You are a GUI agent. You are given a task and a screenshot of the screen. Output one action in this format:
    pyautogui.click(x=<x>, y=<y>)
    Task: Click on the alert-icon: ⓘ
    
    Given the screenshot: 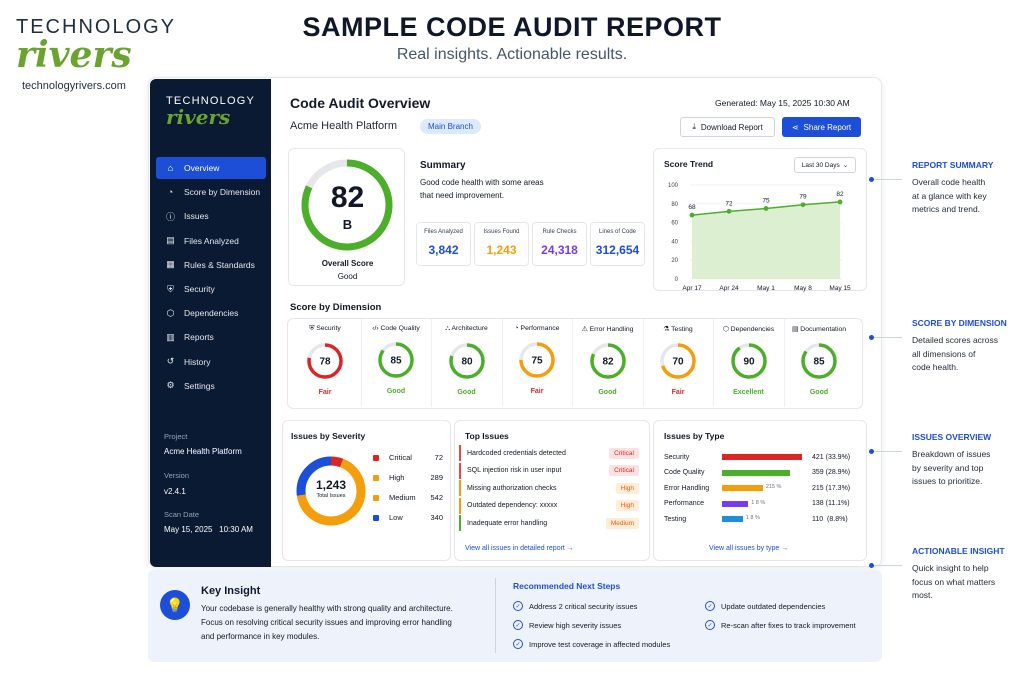 What is the action you would take?
    pyautogui.click(x=170, y=216)
    